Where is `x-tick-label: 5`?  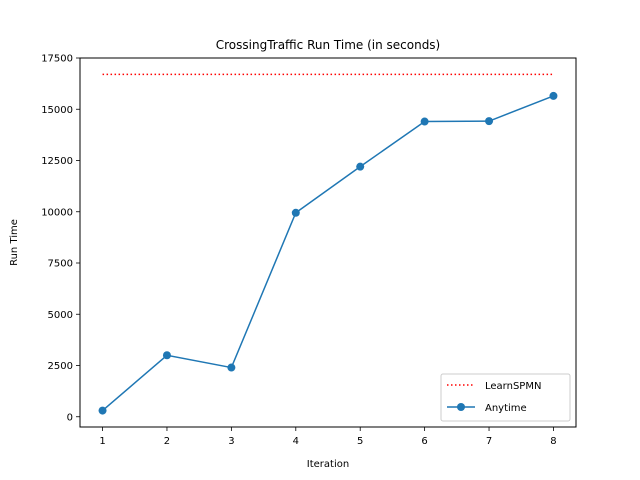
x-tick-label: 5 is located at coordinates (360, 441).